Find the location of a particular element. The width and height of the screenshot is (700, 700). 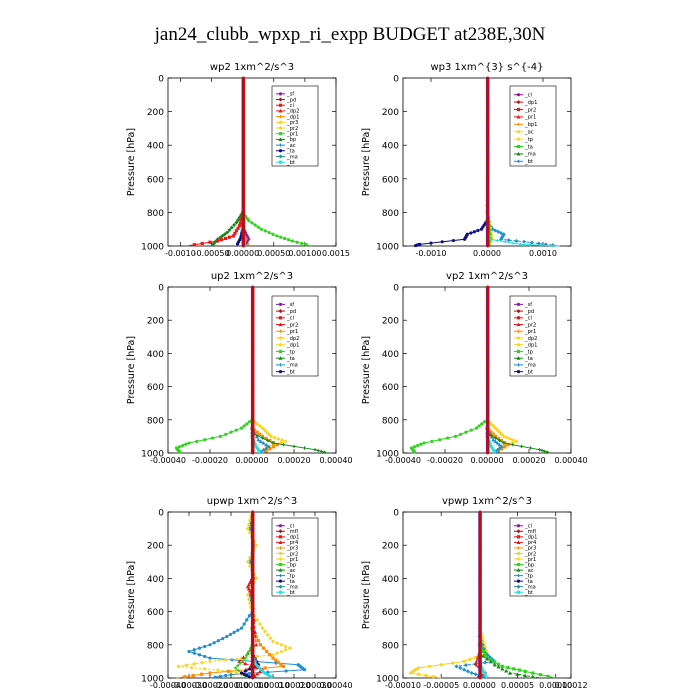

series-line-dp1 is located at coordinates (449, 436).